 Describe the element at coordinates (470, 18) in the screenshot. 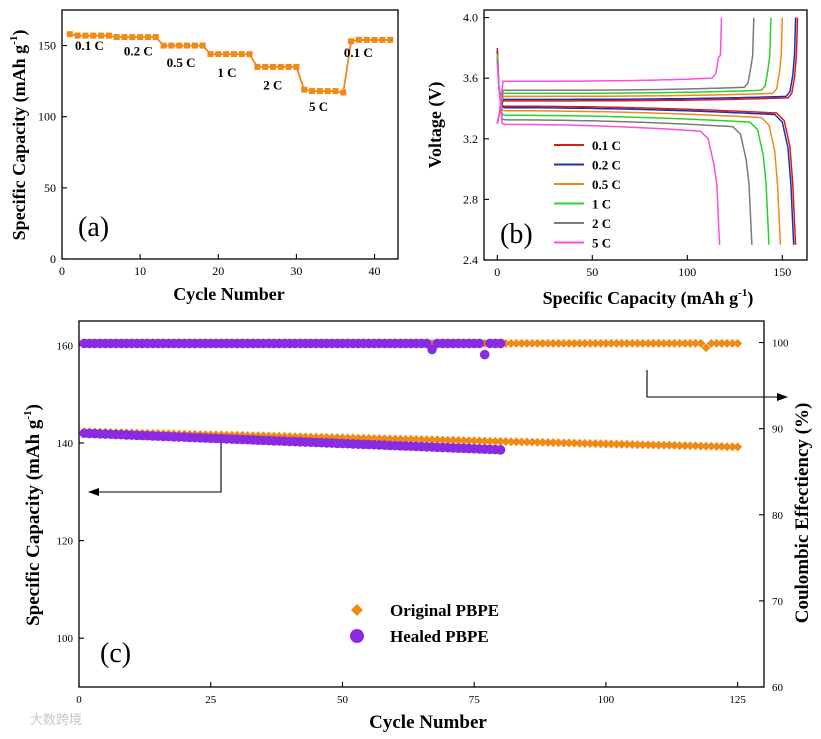

I see `panel-b-y-tick-label: 4.0` at that location.